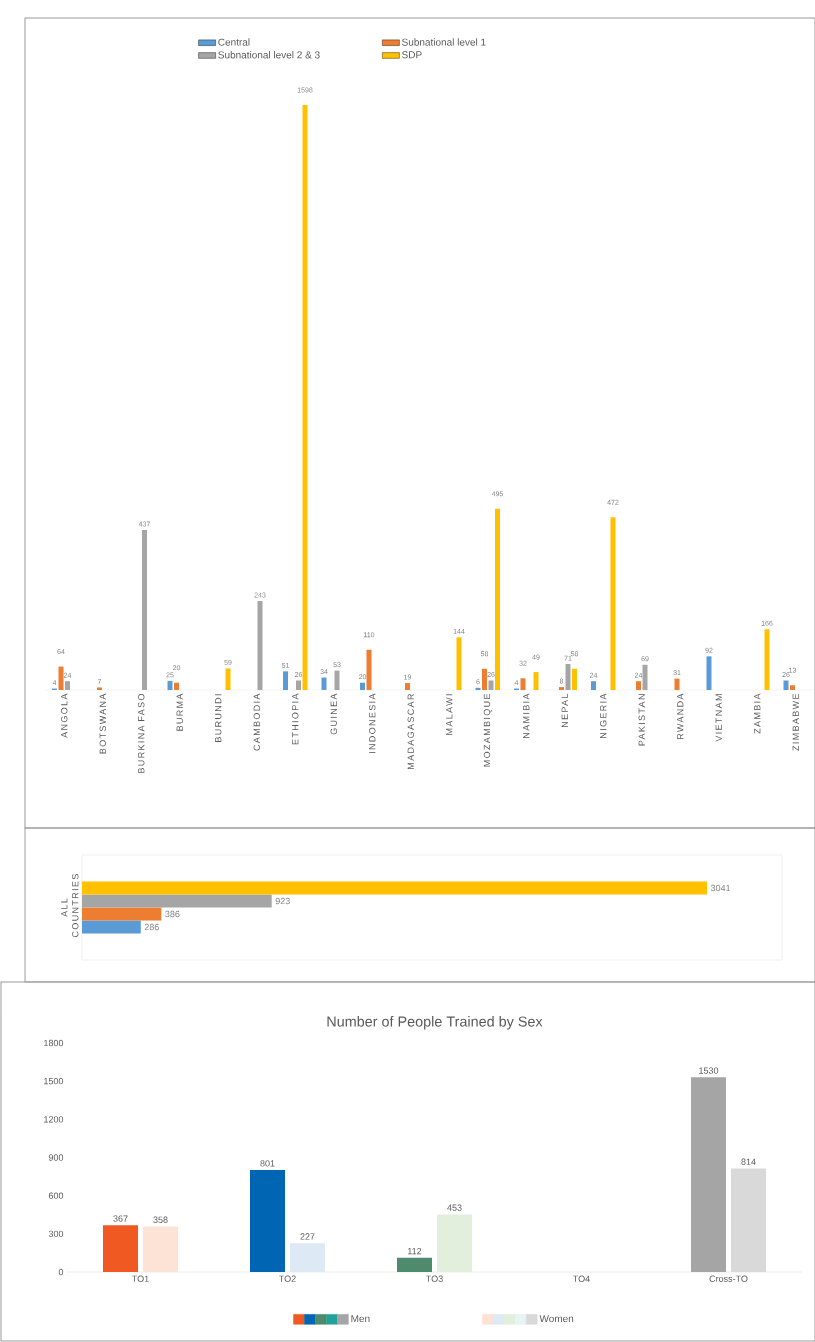 The height and width of the screenshot is (1342, 815). What do you see at coordinates (526, 715) in the screenshot?
I see `x-tick-label: NAMIBIA` at bounding box center [526, 715].